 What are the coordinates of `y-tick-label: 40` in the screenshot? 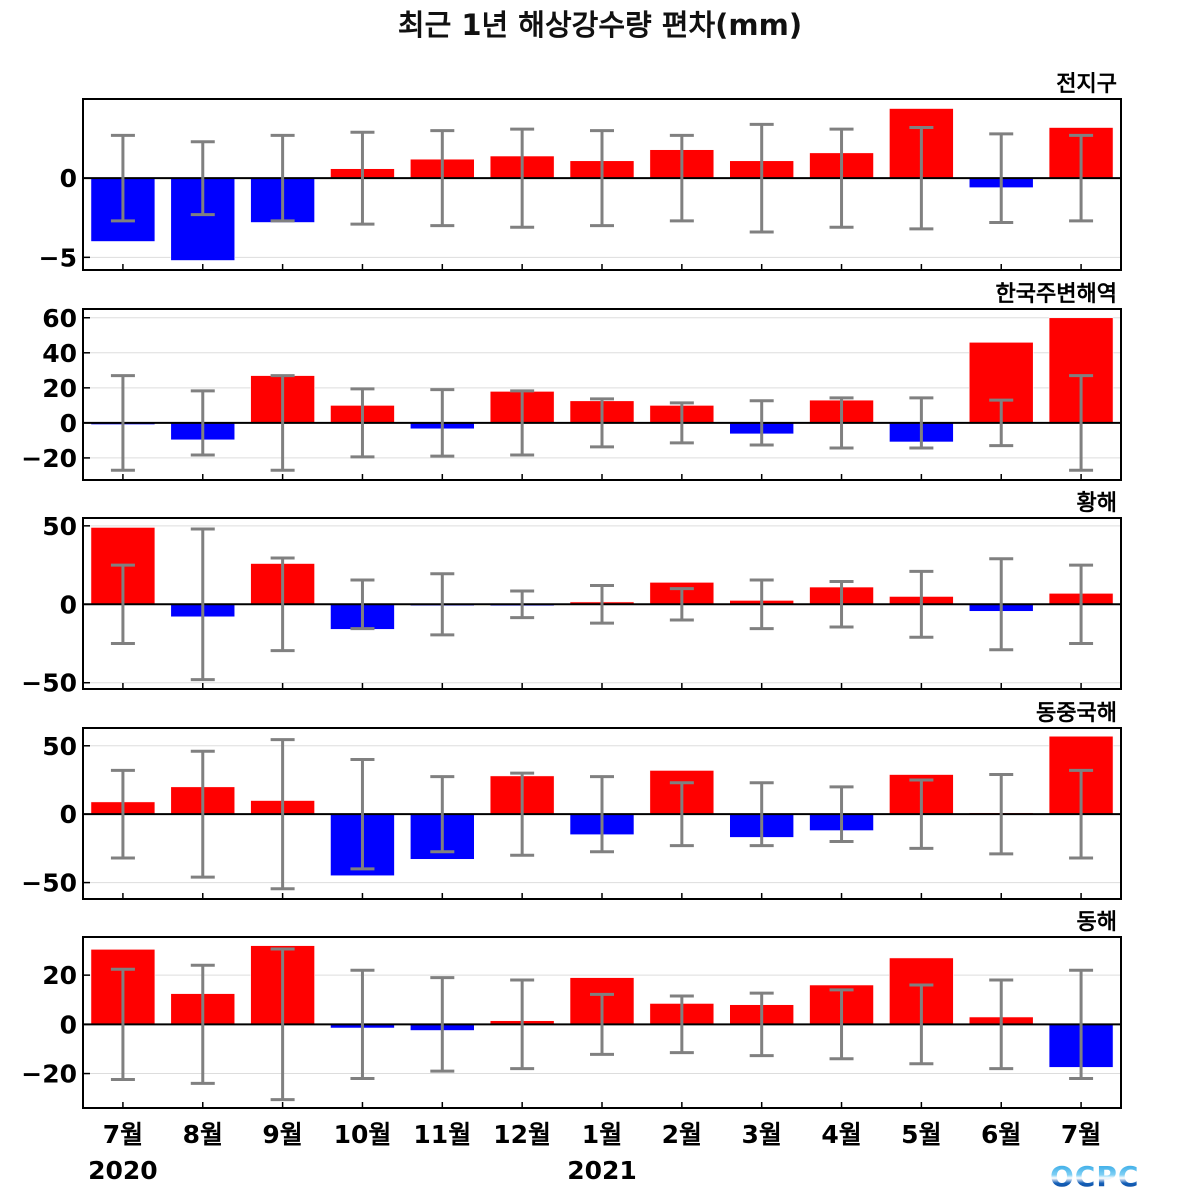 It's located at (59, 353).